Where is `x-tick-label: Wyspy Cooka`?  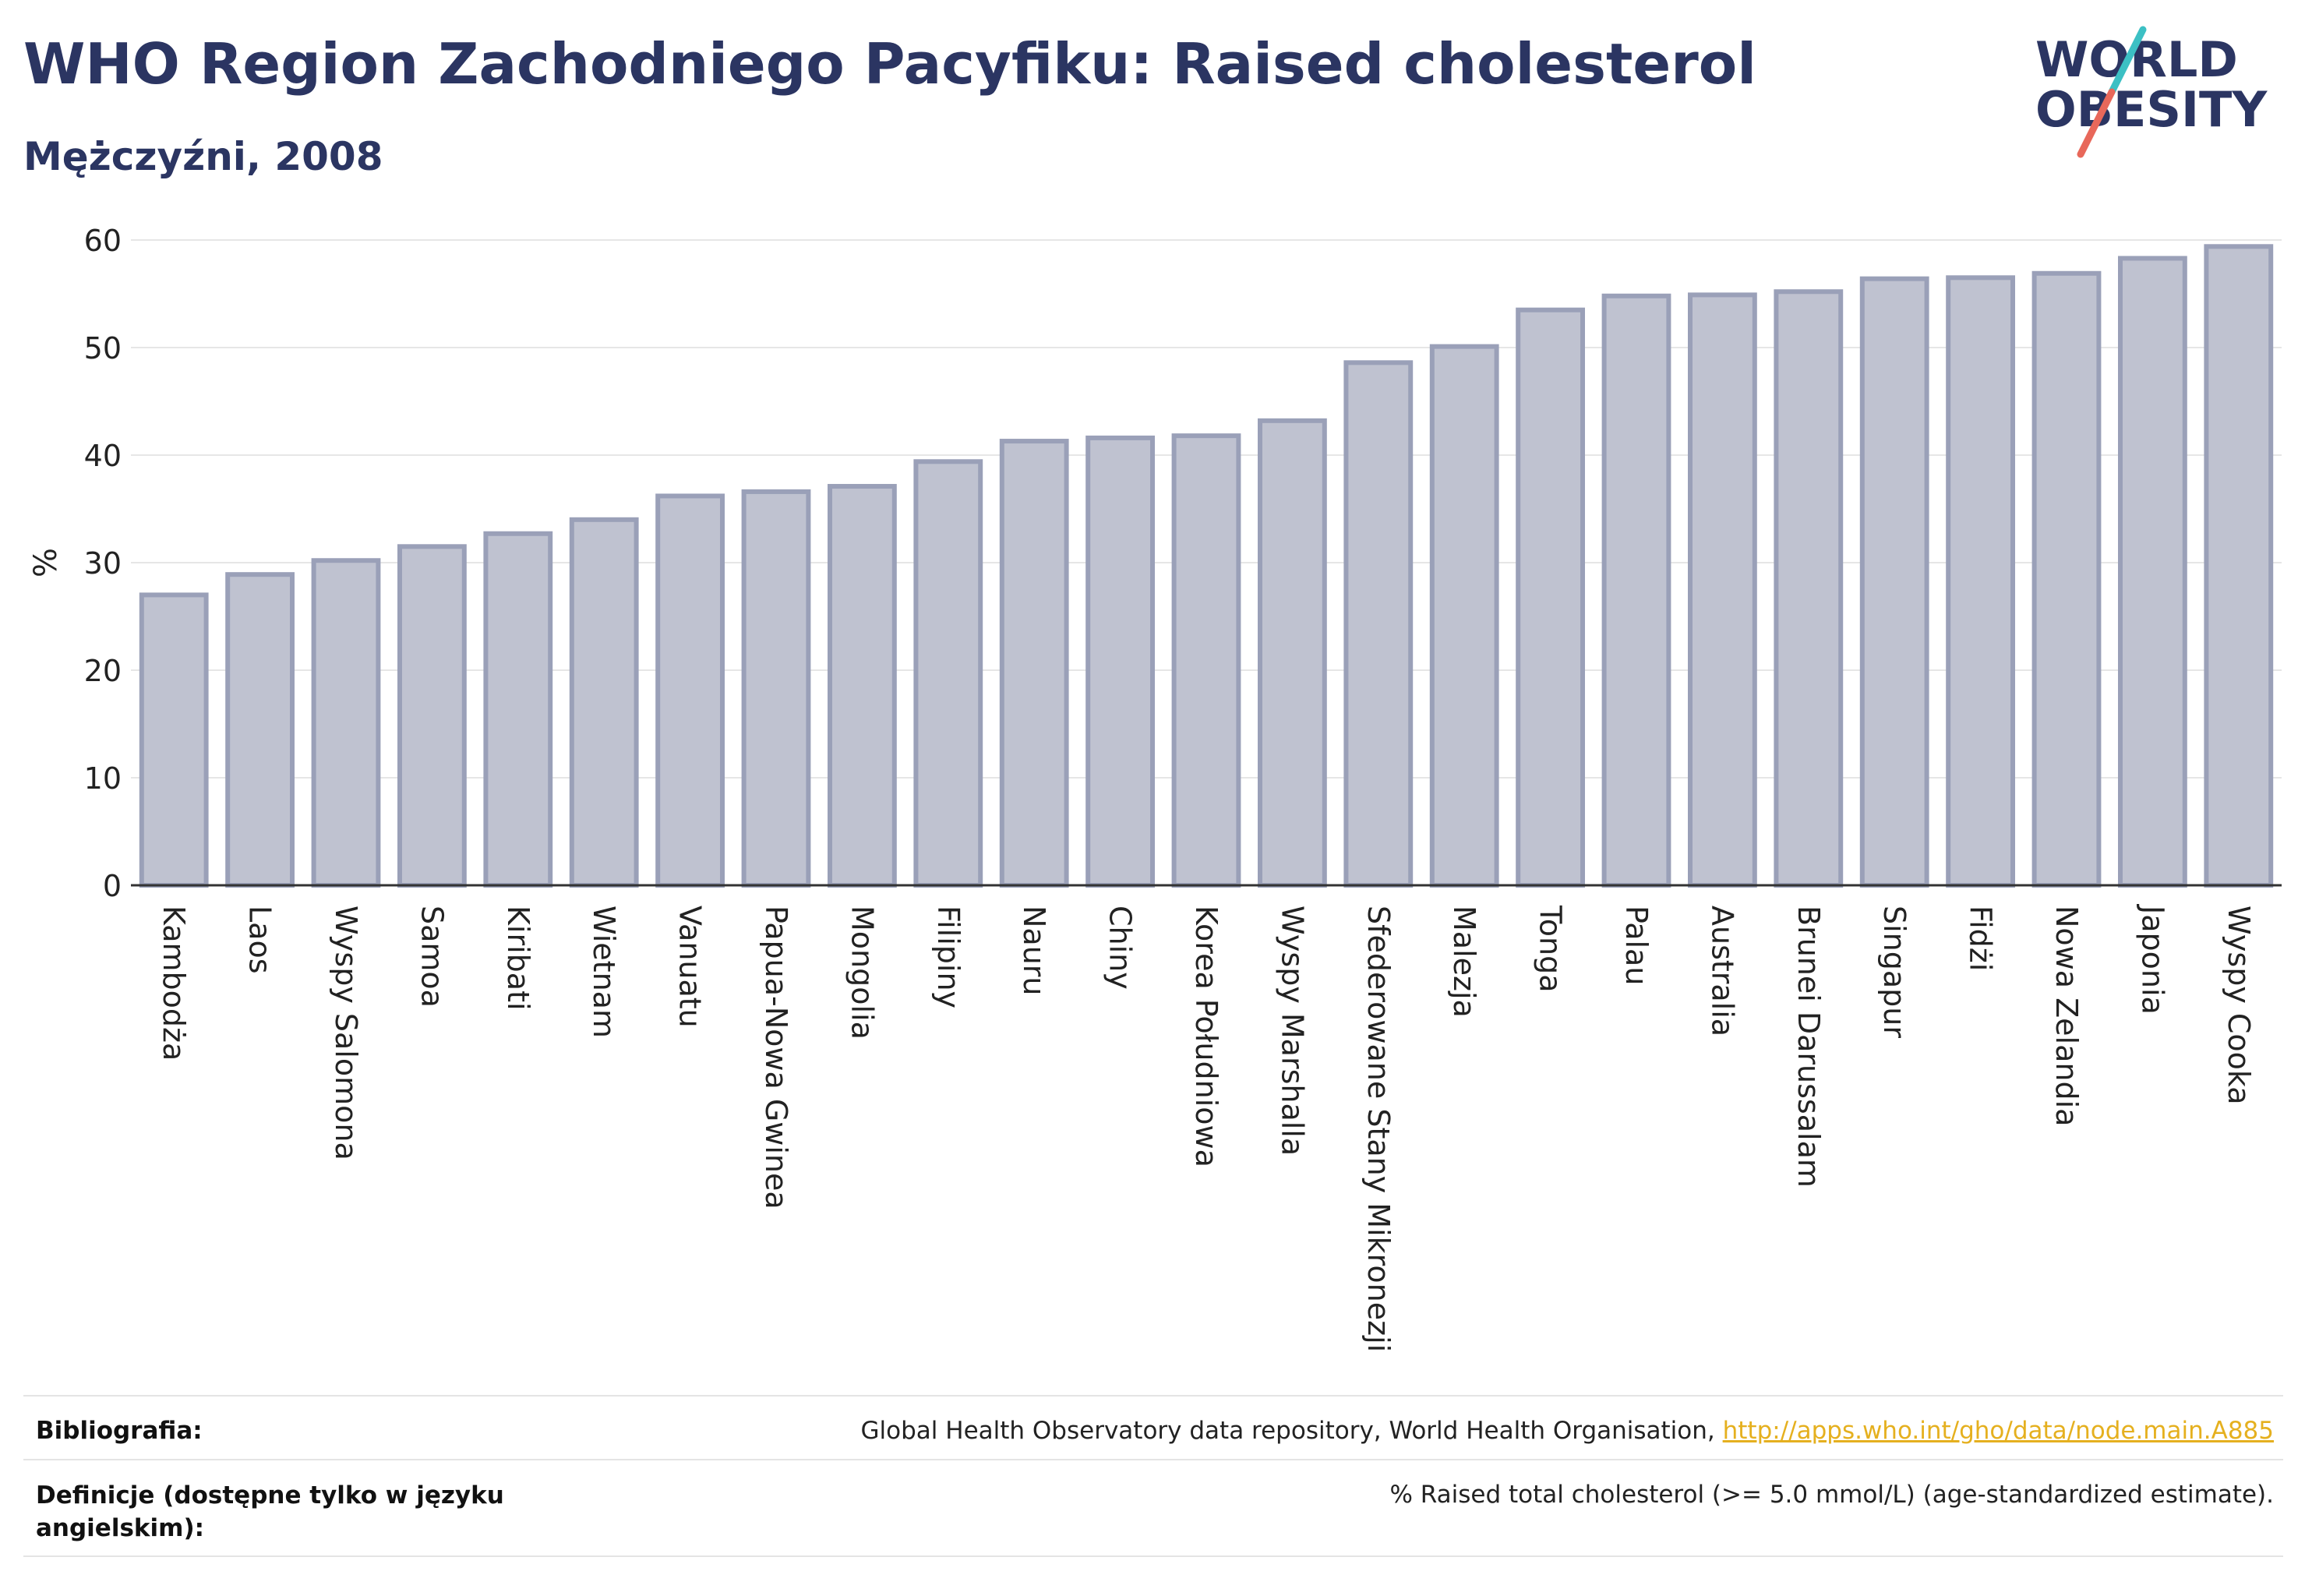 x-tick-label: Wyspy Cooka is located at coordinates (2239, 1005).